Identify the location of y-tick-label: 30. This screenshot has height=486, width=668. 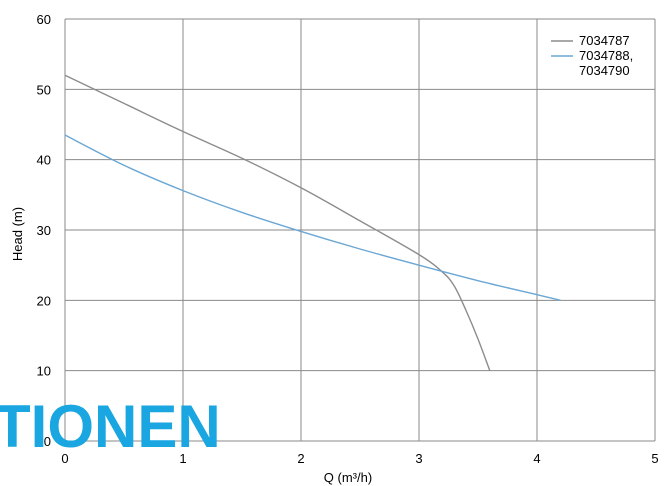
(44, 230).